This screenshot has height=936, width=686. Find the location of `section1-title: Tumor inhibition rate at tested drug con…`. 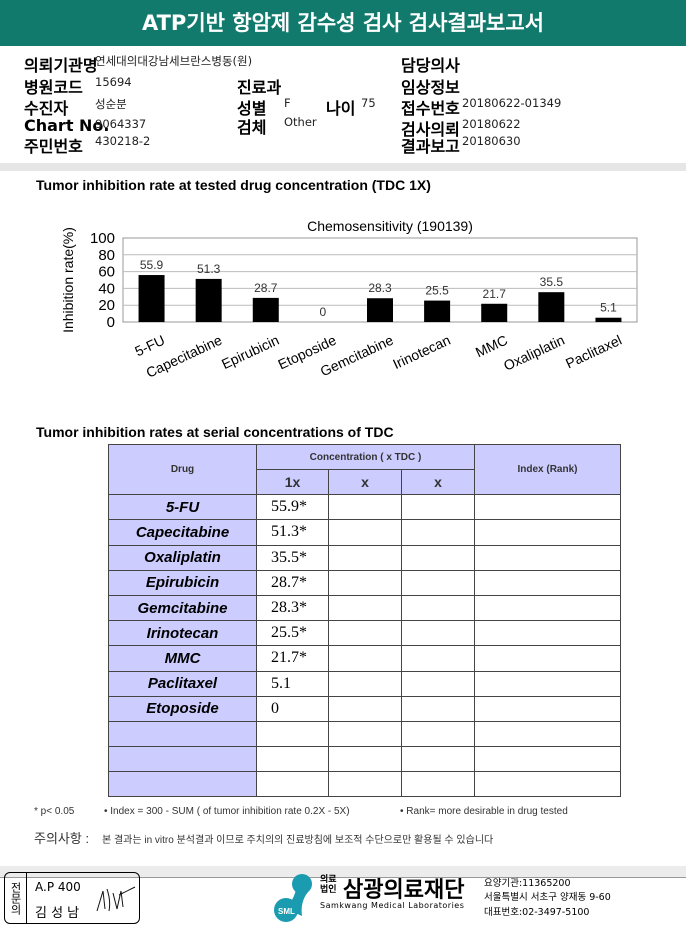

section1-title: Tumor inhibition rate at tested drug con… is located at coordinates (233, 185).